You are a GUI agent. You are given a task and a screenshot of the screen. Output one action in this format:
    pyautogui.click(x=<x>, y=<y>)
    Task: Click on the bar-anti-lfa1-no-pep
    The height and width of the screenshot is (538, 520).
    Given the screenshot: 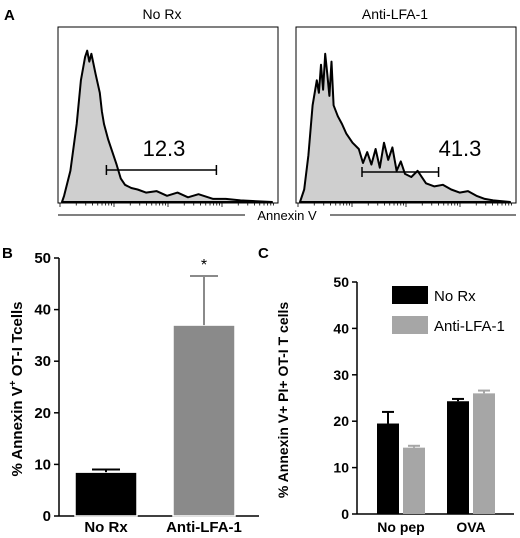 What is the action you would take?
    pyautogui.click(x=414, y=480)
    